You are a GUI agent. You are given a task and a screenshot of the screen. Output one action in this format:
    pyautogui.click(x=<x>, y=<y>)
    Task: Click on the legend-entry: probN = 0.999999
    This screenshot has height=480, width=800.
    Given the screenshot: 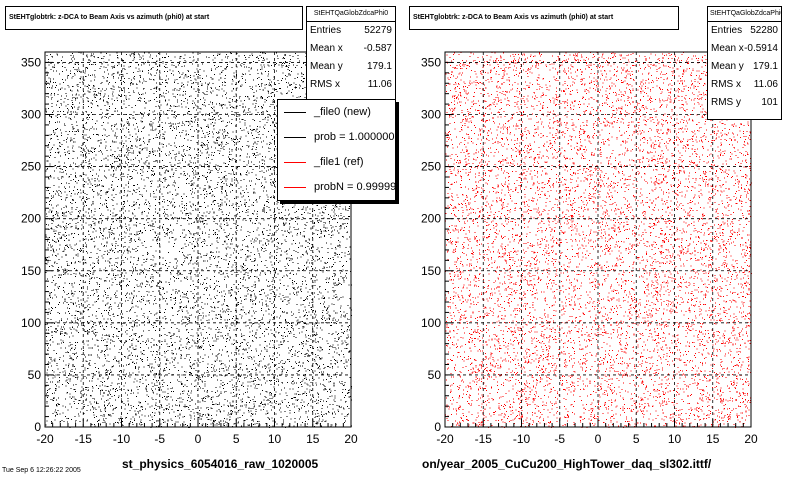 What is the action you would take?
    pyautogui.click(x=336, y=187)
    